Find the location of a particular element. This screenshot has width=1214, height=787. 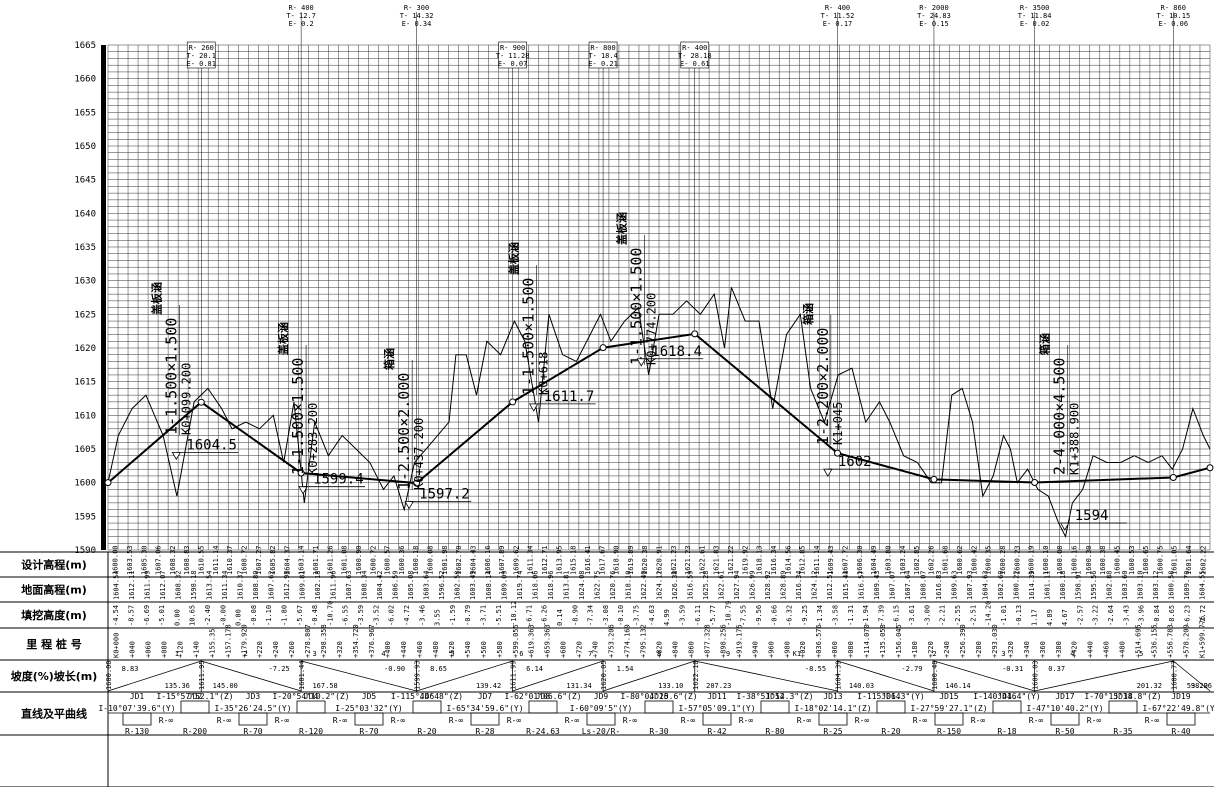

station-cell: +536.155 is located at coordinates (1155, 641).